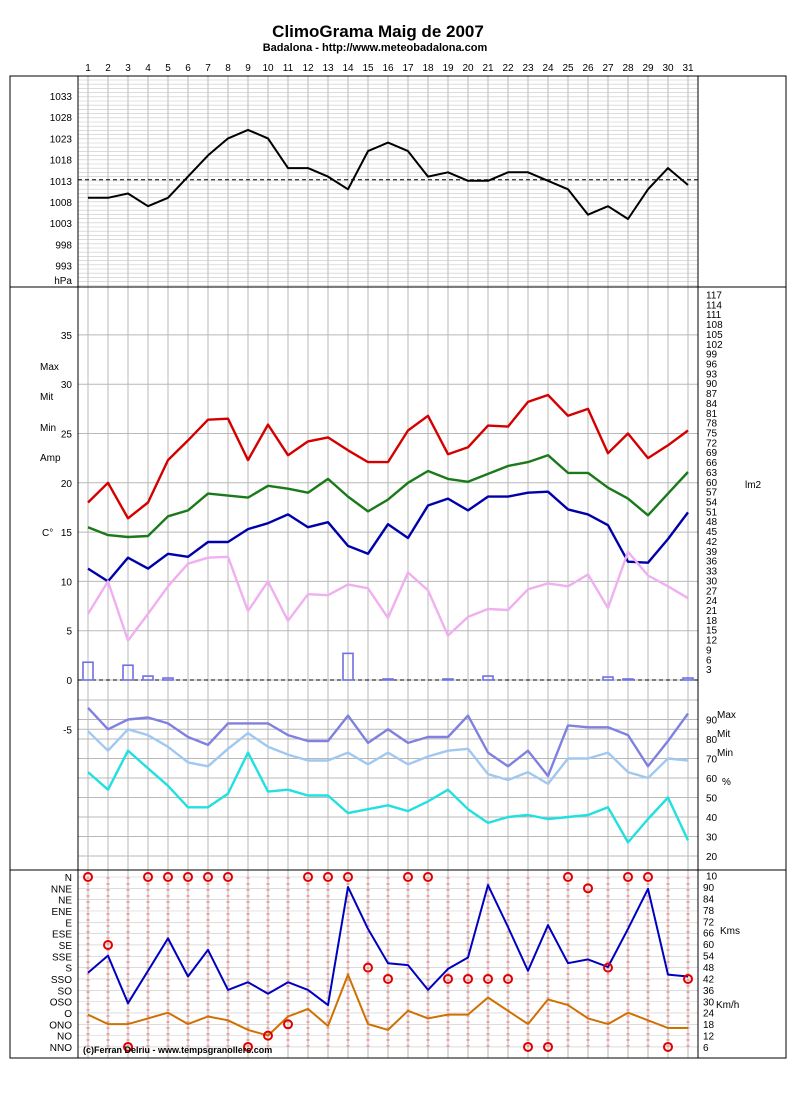 This screenshot has height=1118, width=790. What do you see at coordinates (709, 1025) in the screenshot?
I see `wind-speed-tick: 18` at bounding box center [709, 1025].